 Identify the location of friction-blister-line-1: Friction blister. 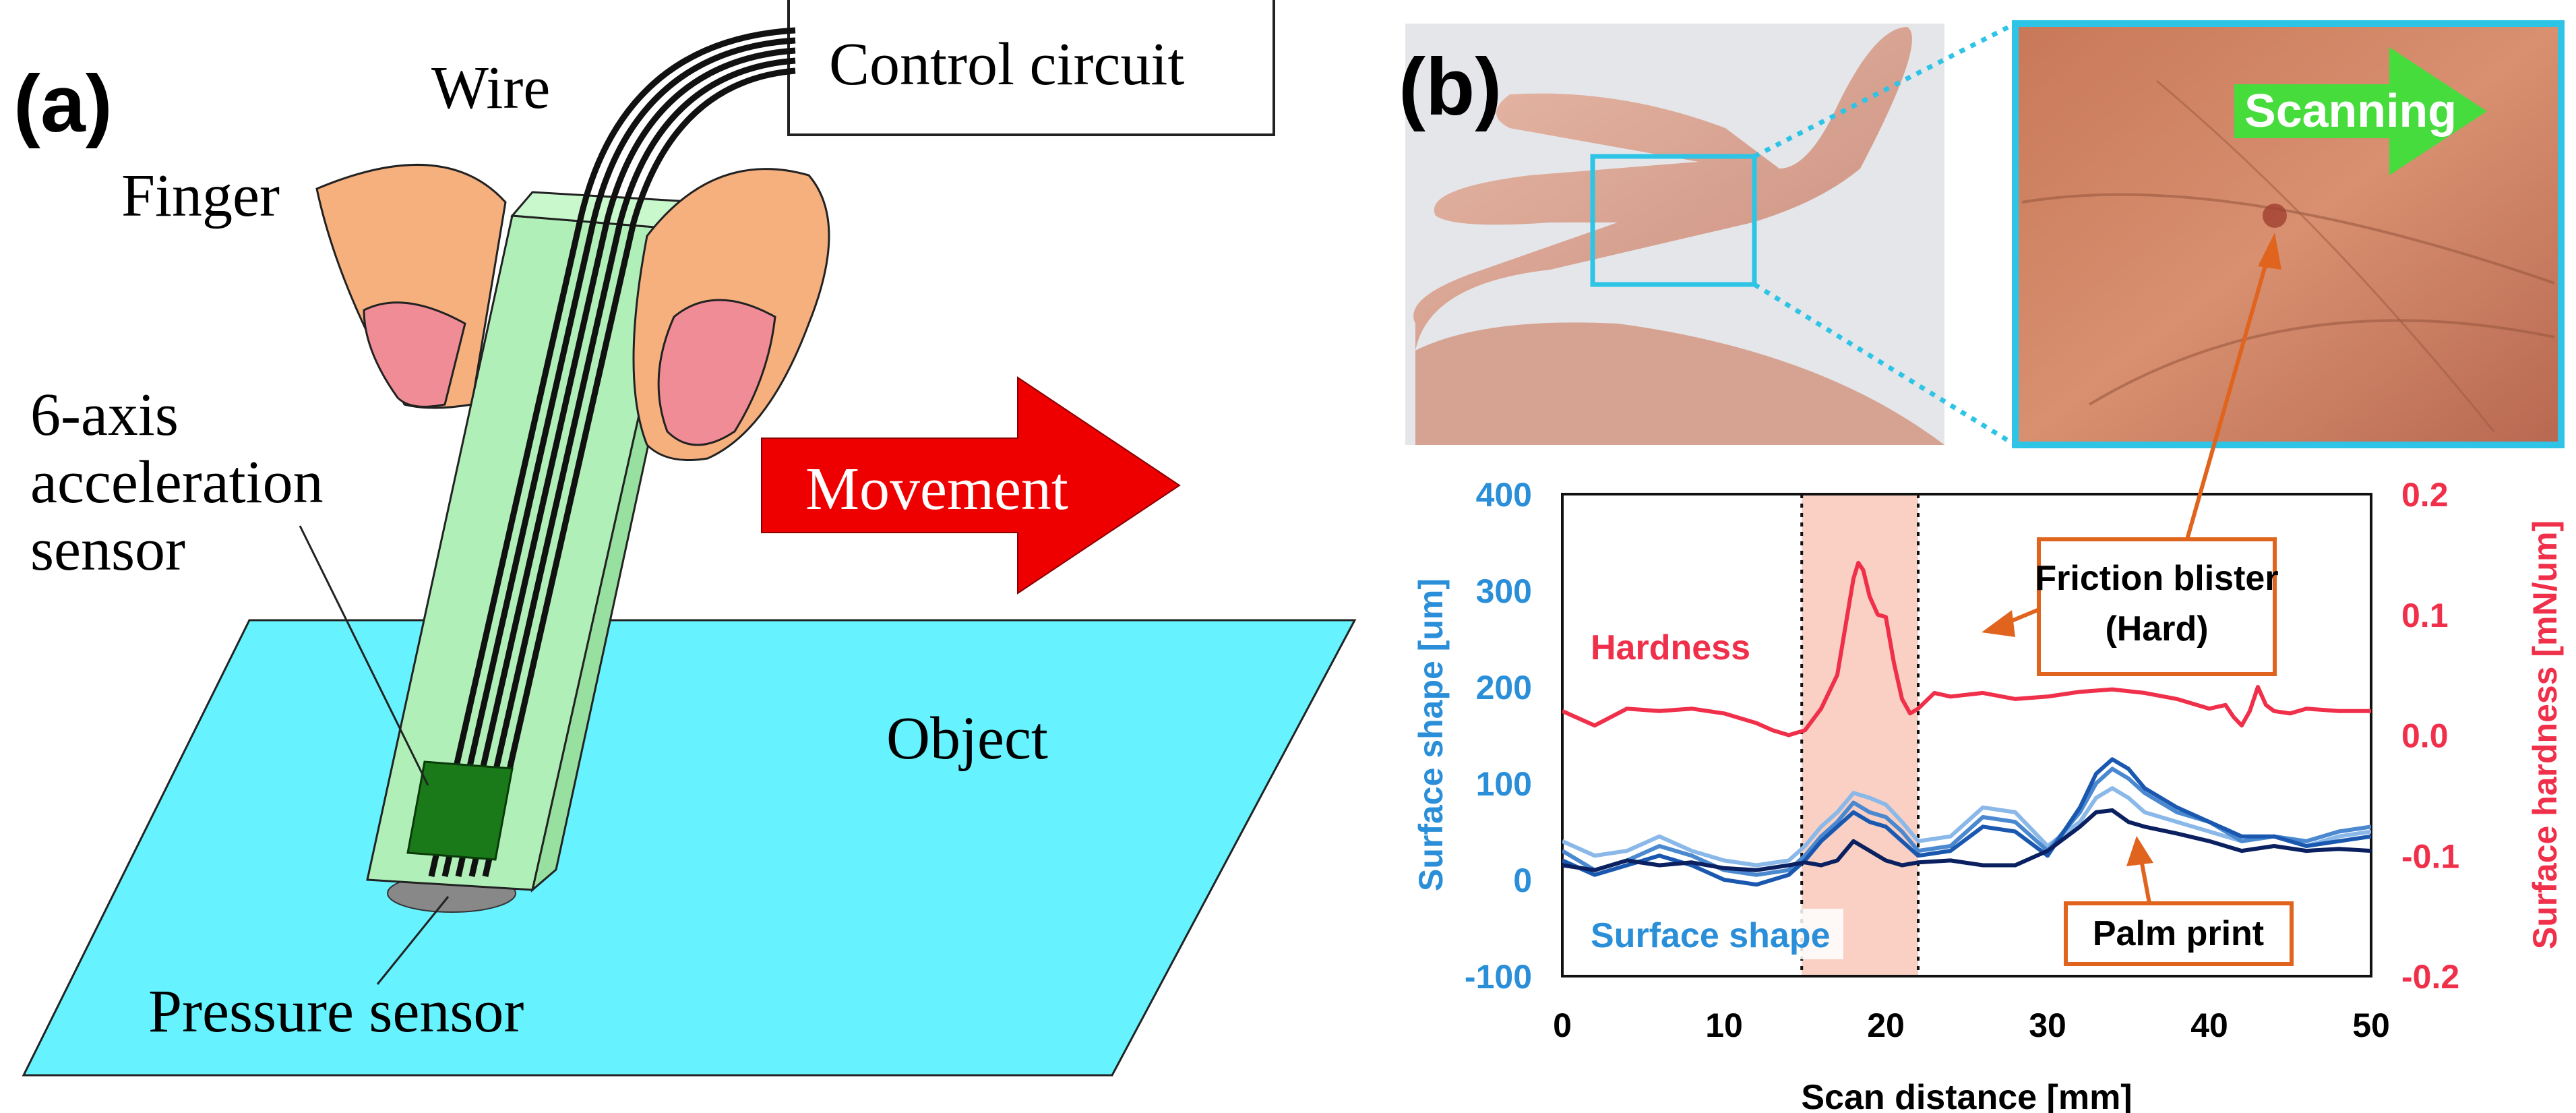
(2156, 578).